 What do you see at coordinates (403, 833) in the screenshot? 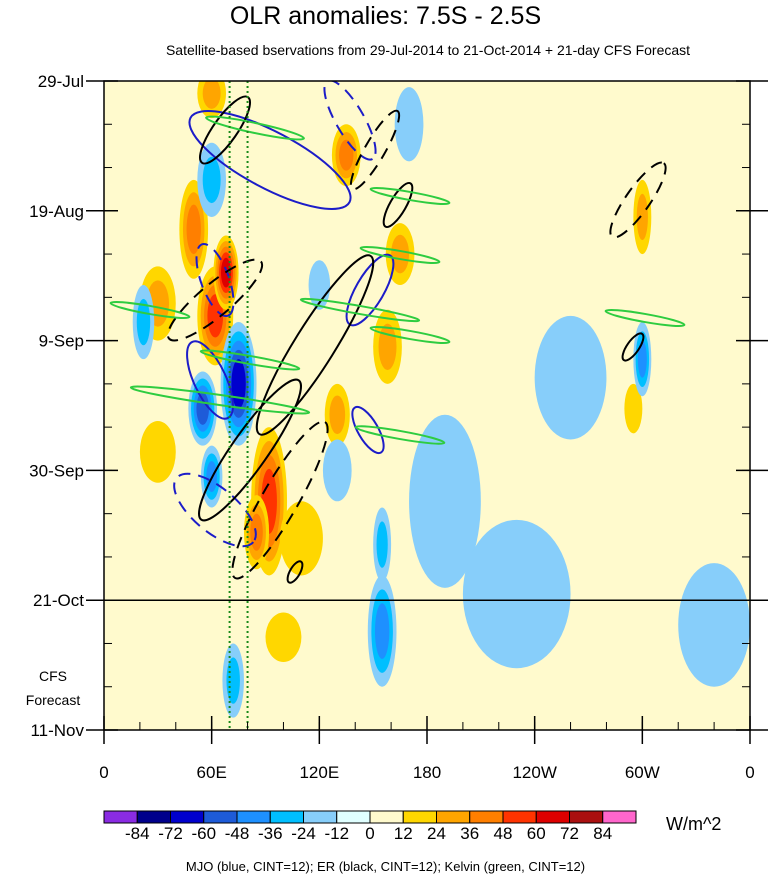
I see `colorbar-label: 12` at bounding box center [403, 833].